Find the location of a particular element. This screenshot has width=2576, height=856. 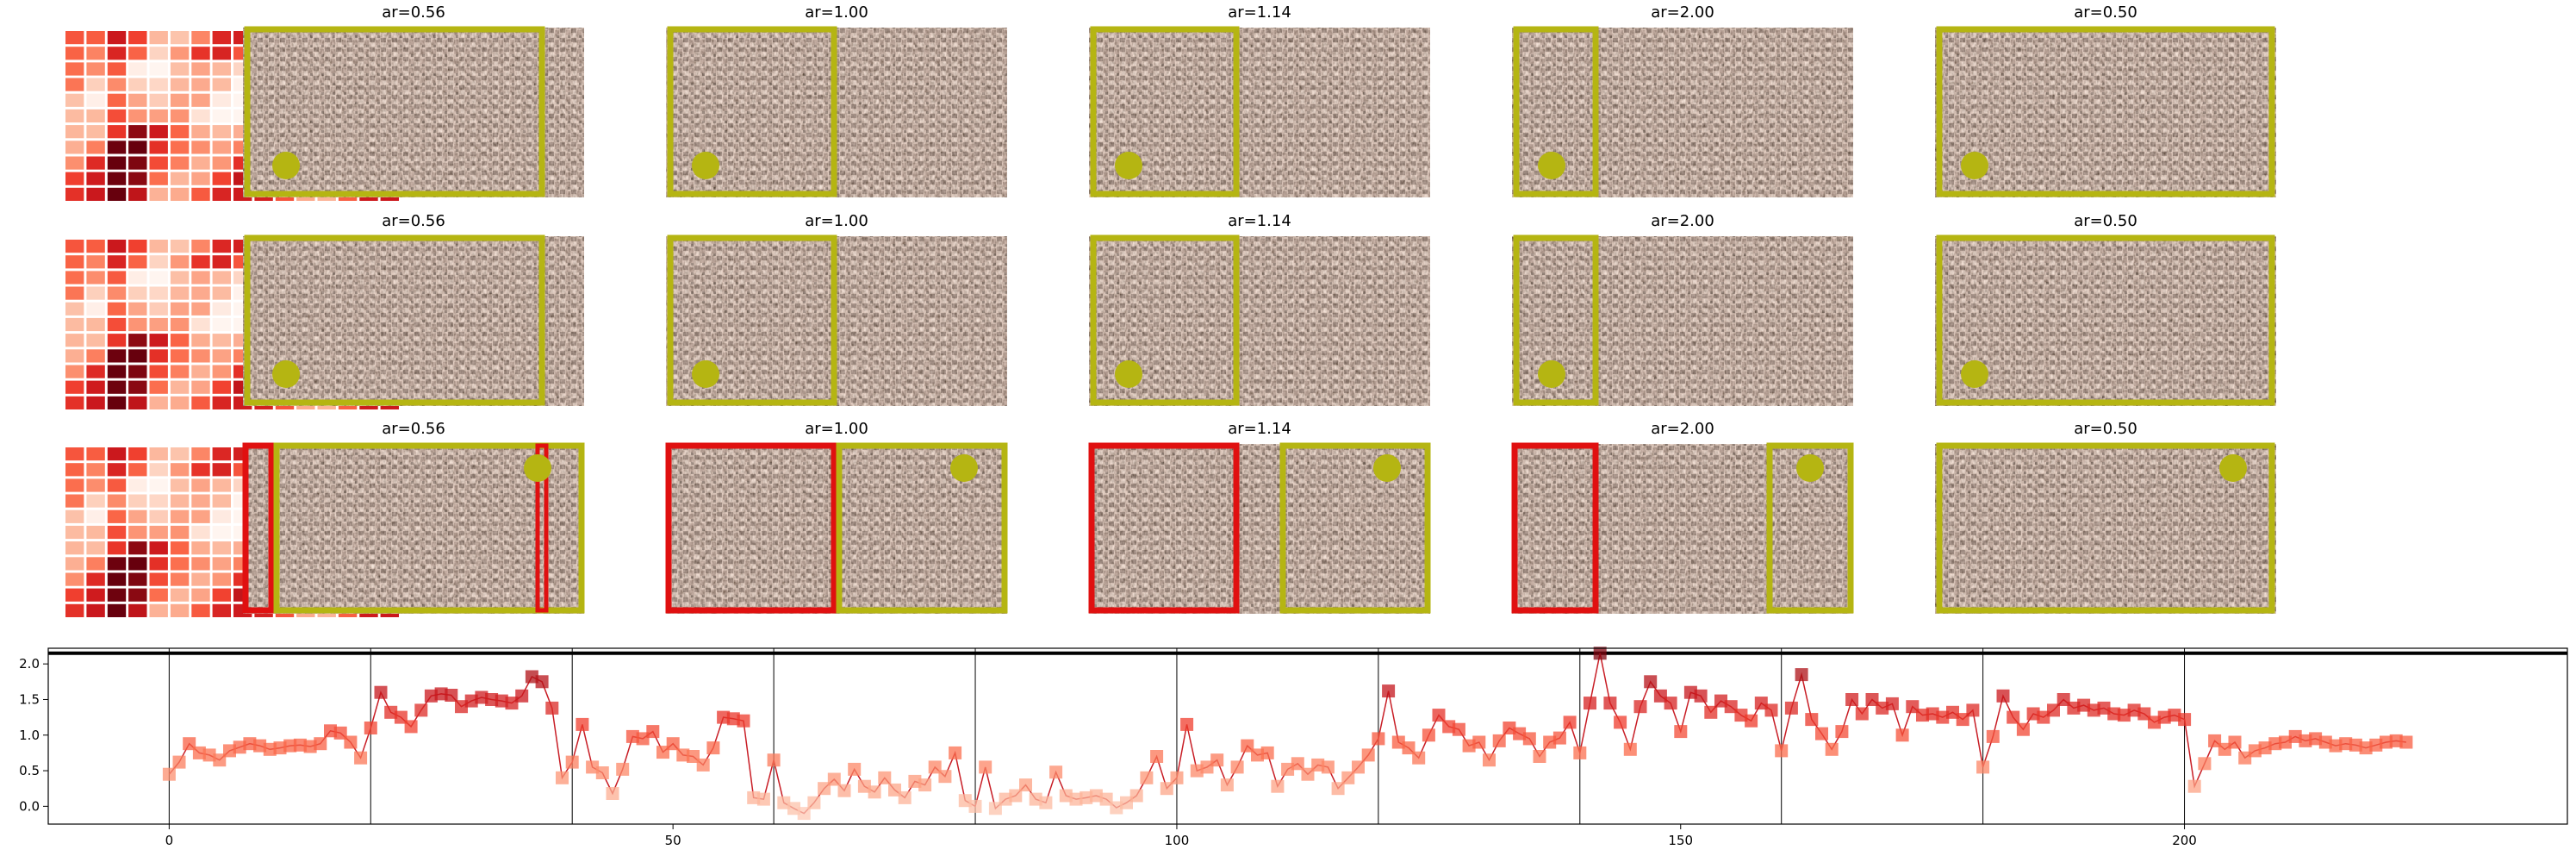

y-tick-label: 0.5 is located at coordinates (30, 770).